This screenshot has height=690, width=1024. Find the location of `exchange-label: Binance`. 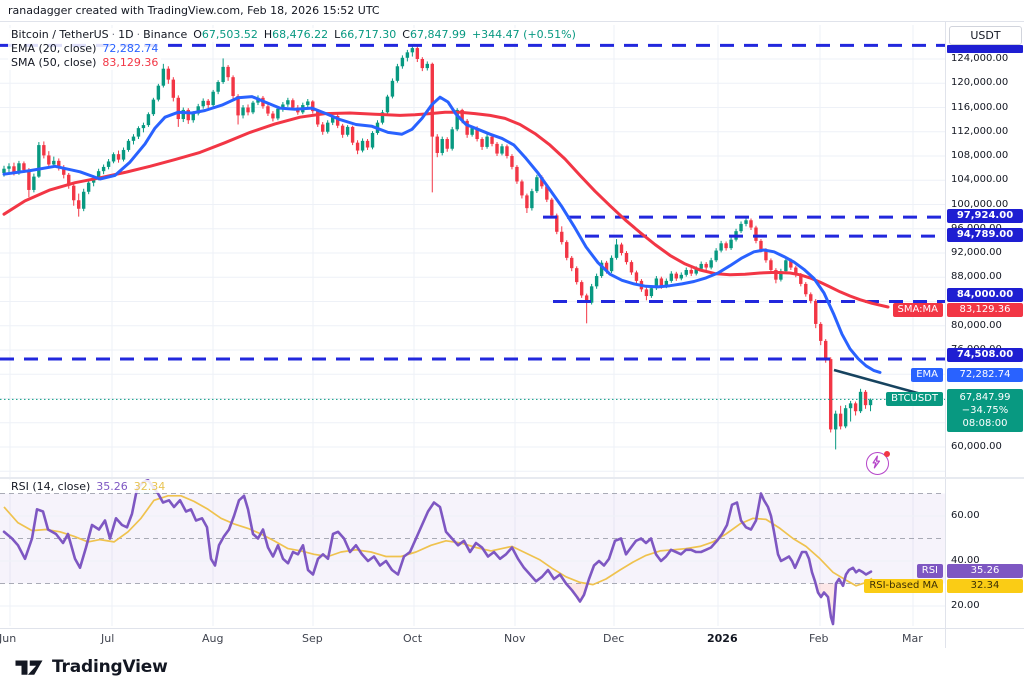

exchange-label: Binance is located at coordinates (165, 34).